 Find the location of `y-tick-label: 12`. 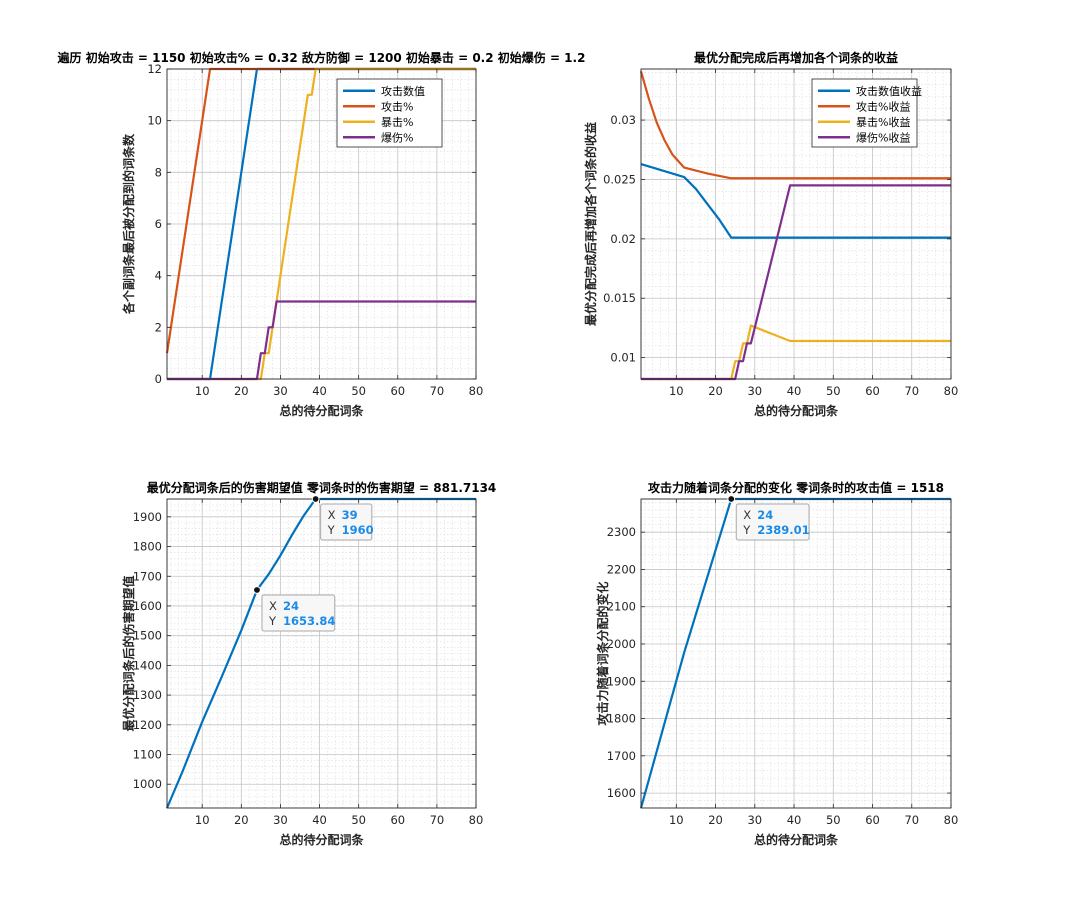

y-tick-label: 12 is located at coordinates (154, 69).